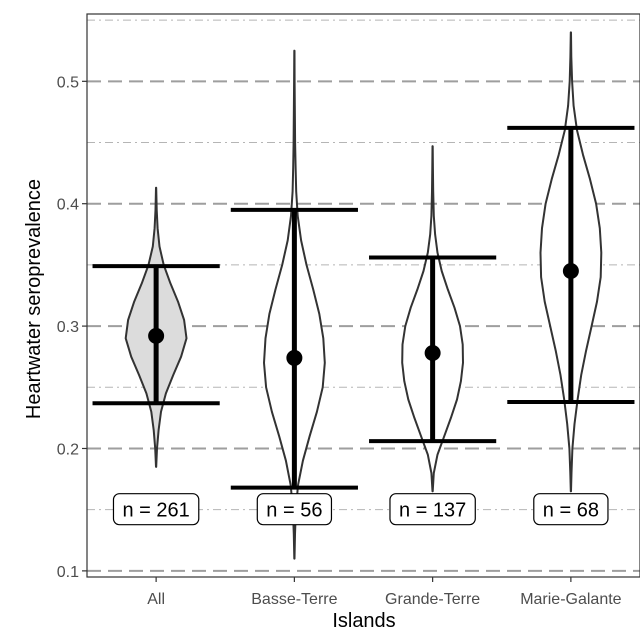  I want to click on y-axis-title: Heartwater seroprevalence, so click(34, 299).